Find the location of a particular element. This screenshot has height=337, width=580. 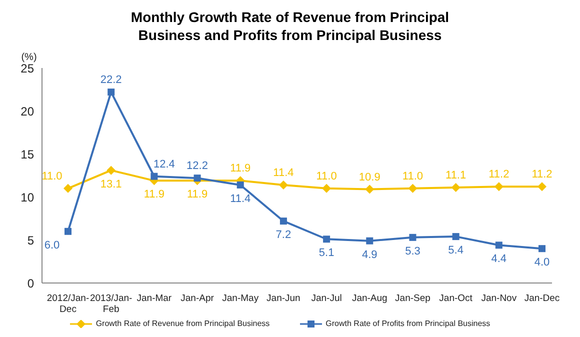

data-label: 12.2 is located at coordinates (197, 166).